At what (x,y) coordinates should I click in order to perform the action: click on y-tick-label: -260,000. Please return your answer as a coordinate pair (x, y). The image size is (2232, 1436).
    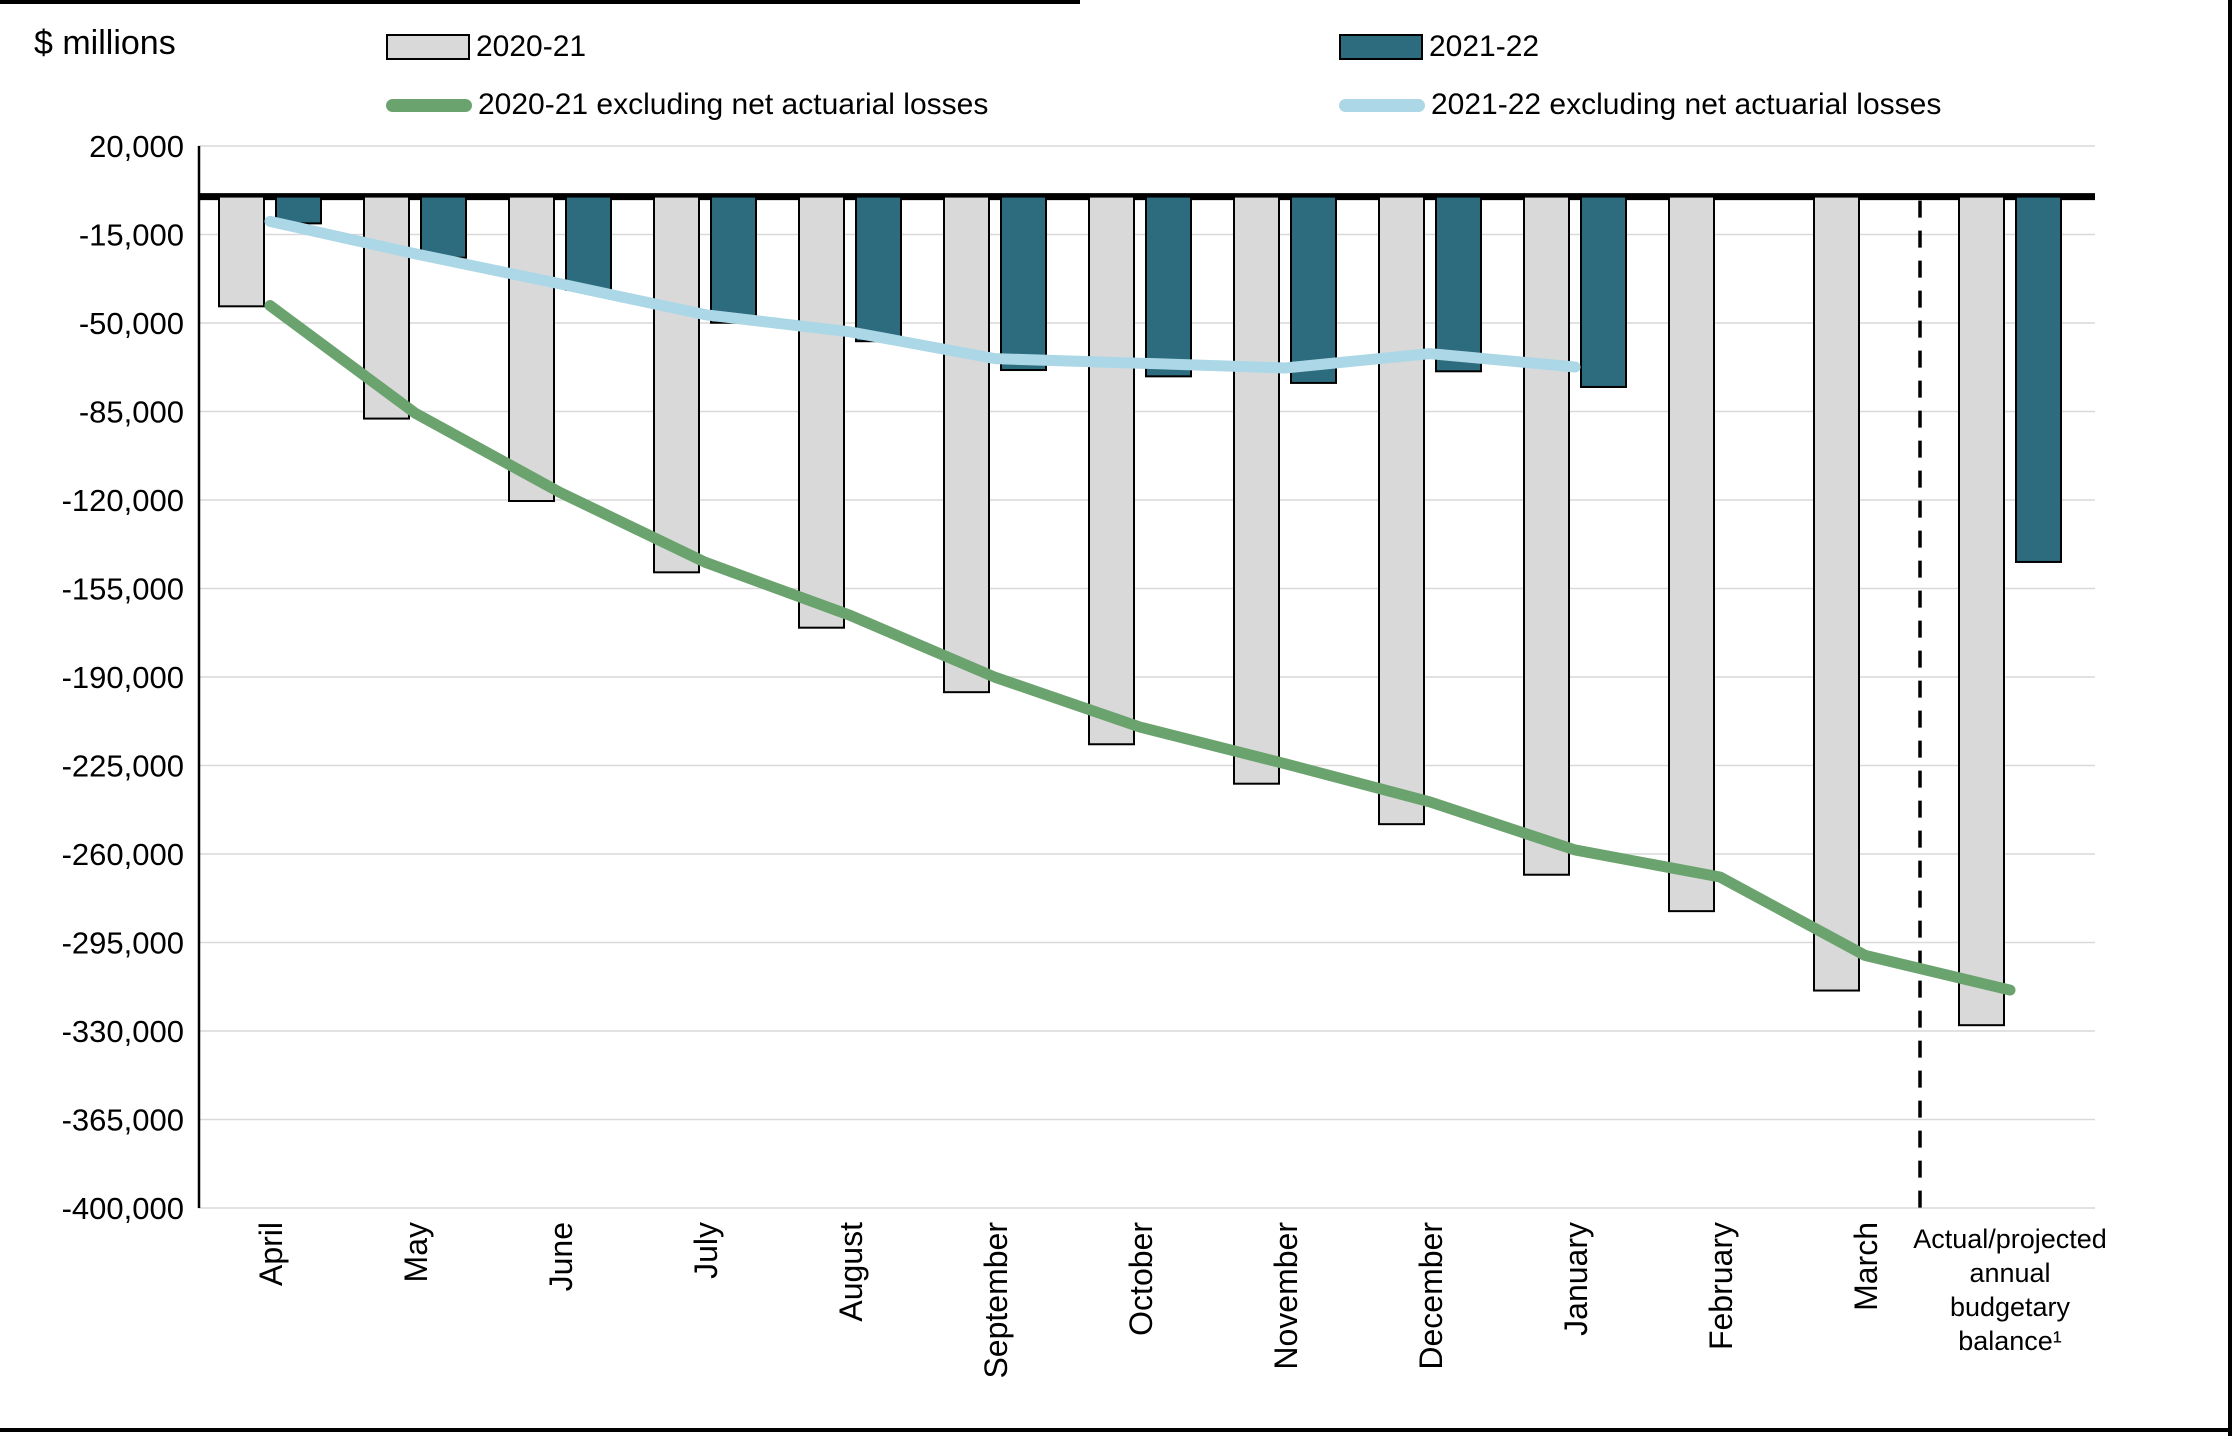
    Looking at the image, I should click on (123, 854).